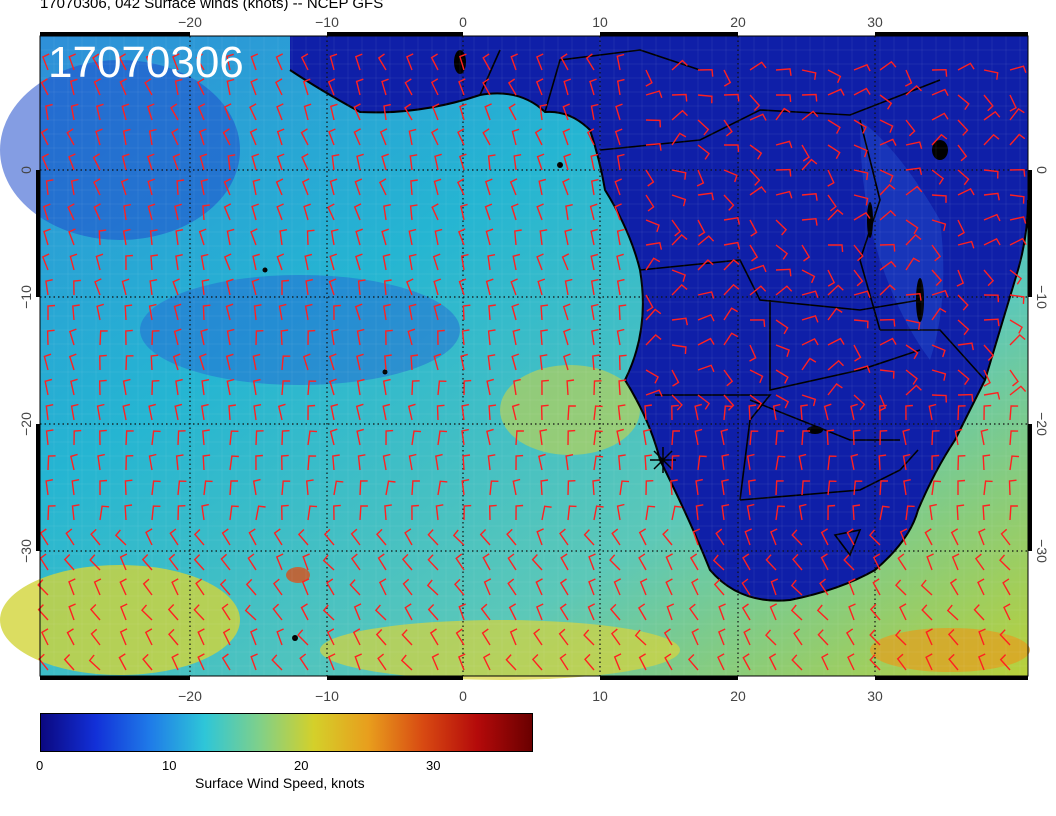 The width and height of the screenshot is (1056, 816). I want to click on high-wind-region, so click(500, 650).